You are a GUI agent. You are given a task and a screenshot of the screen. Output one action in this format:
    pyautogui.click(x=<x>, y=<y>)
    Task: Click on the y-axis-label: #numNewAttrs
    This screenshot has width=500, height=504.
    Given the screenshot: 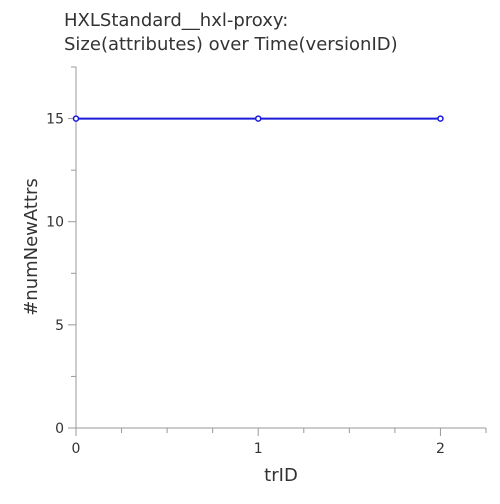 What is the action you would take?
    pyautogui.click(x=31, y=247)
    